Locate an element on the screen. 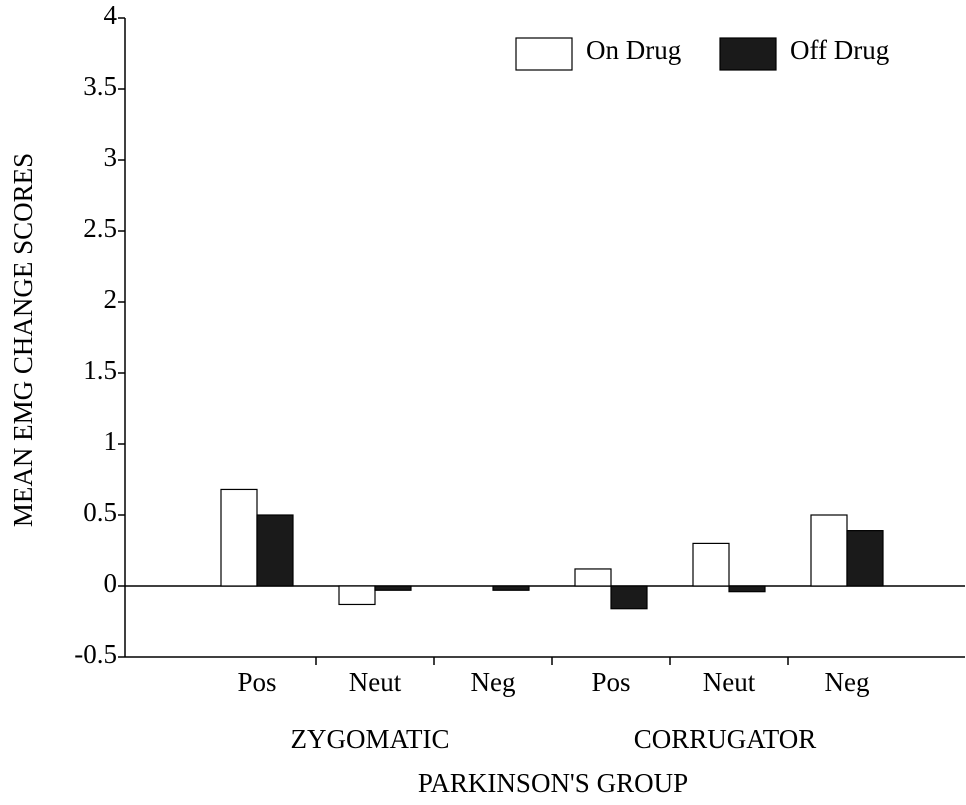 This screenshot has height=805, width=966. y-tick-label: 3.5 is located at coordinates (100, 86).